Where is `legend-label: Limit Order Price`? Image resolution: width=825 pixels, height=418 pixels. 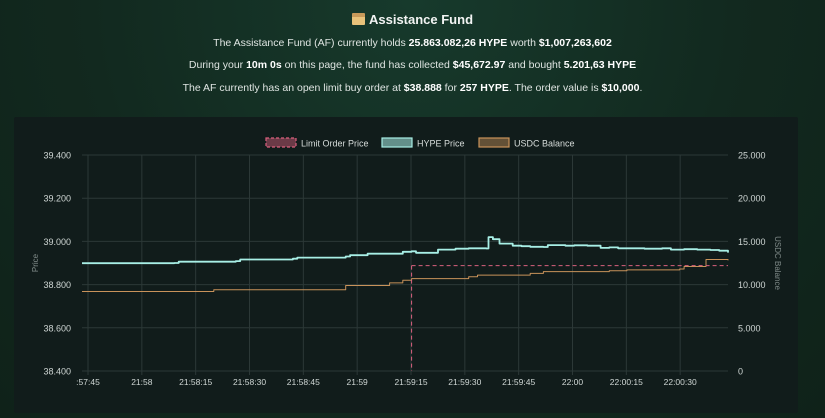 legend-label: Limit Order Price is located at coordinates (335, 144).